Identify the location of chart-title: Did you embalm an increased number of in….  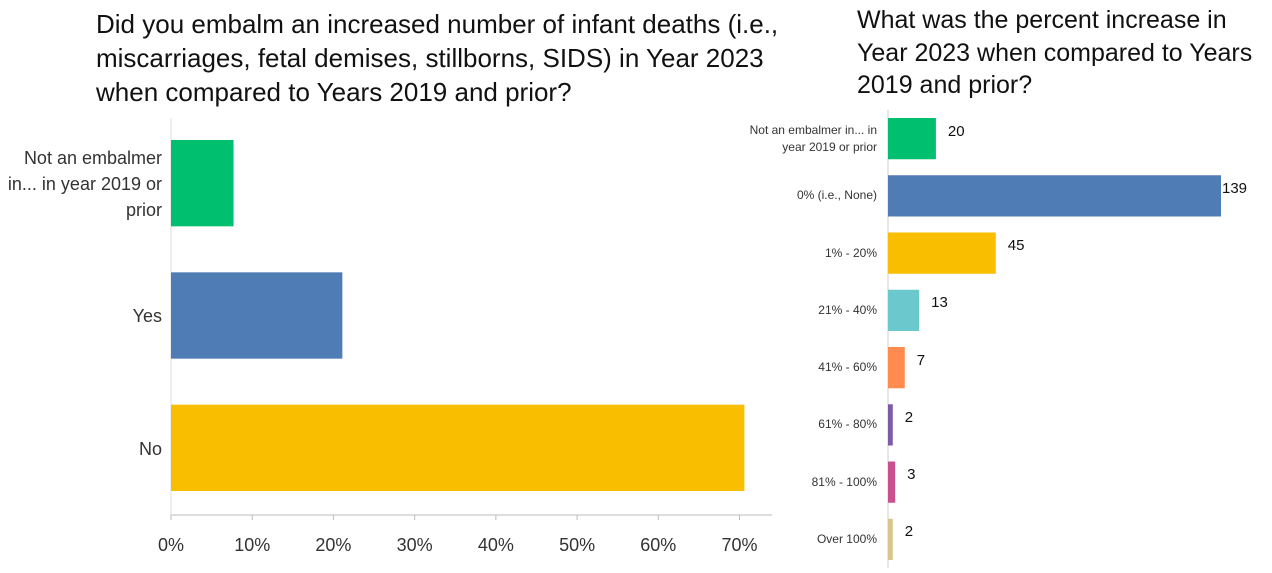
(437, 58).